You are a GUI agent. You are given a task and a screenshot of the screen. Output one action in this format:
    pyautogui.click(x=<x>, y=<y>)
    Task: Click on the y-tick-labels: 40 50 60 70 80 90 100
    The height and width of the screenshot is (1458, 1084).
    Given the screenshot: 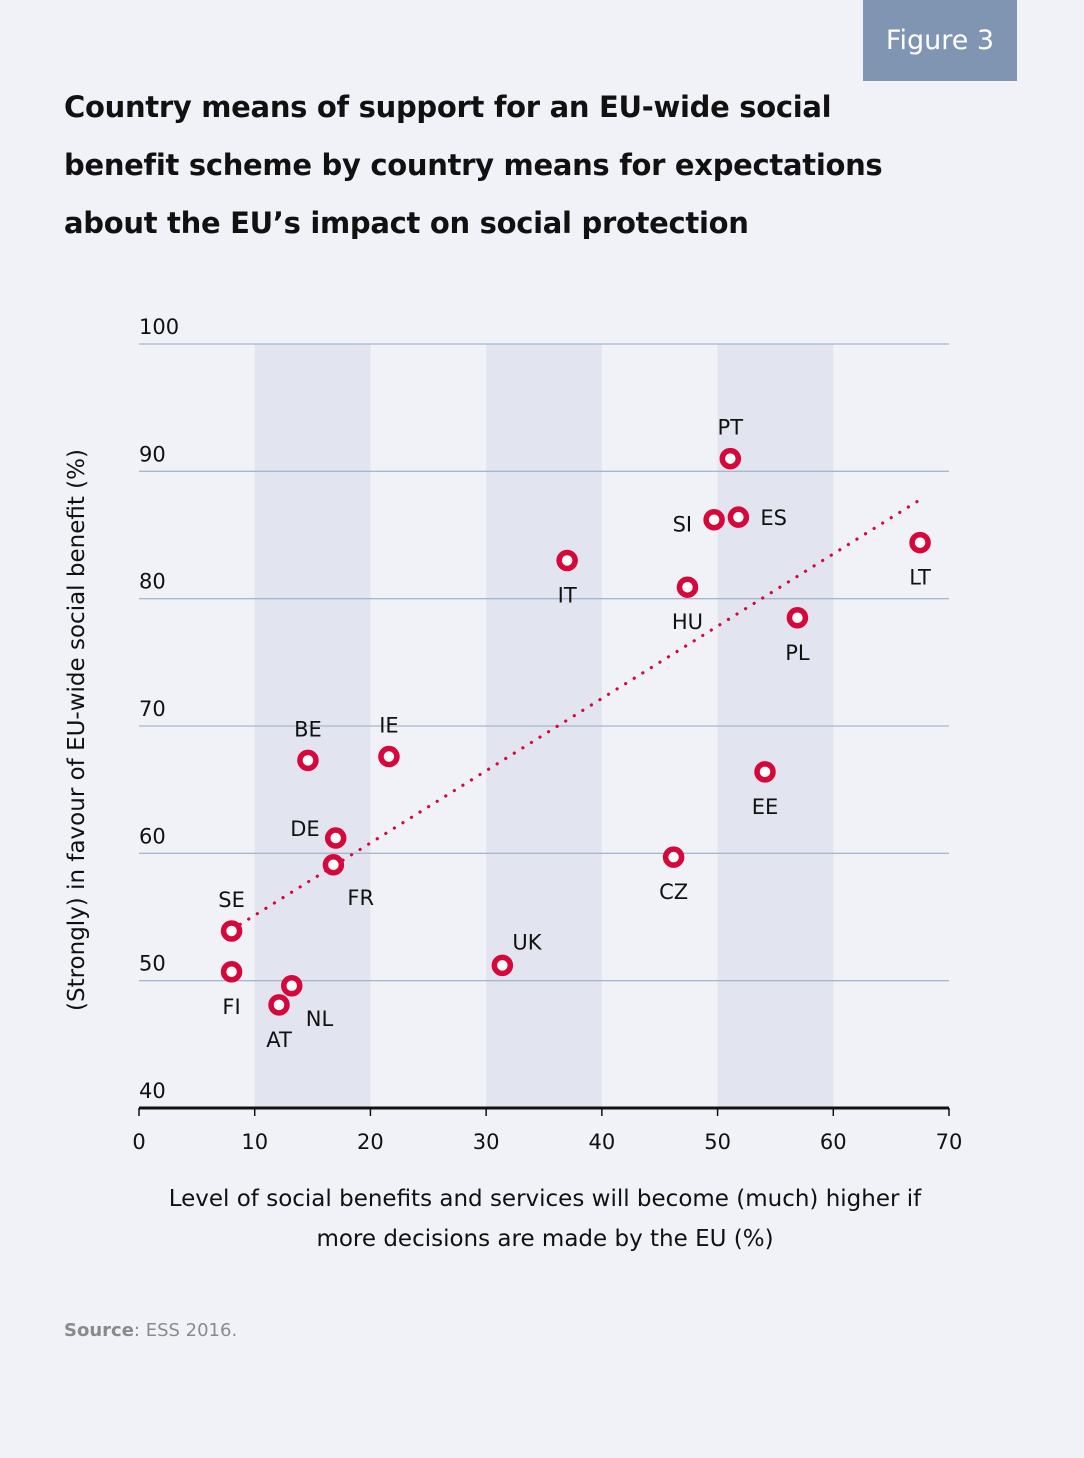 What is the action you would take?
    pyautogui.click(x=159, y=709)
    